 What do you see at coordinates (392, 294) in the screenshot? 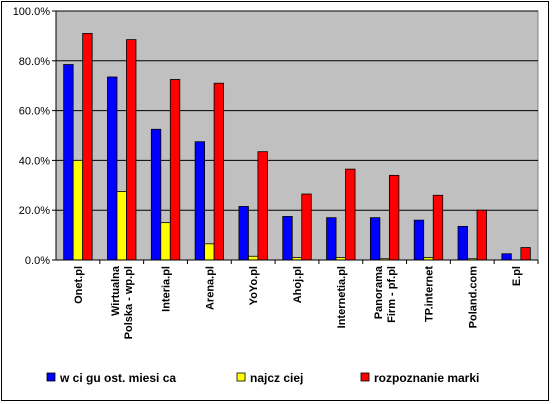
I see `x-tick-label: Firm - pf.pl` at bounding box center [392, 294].